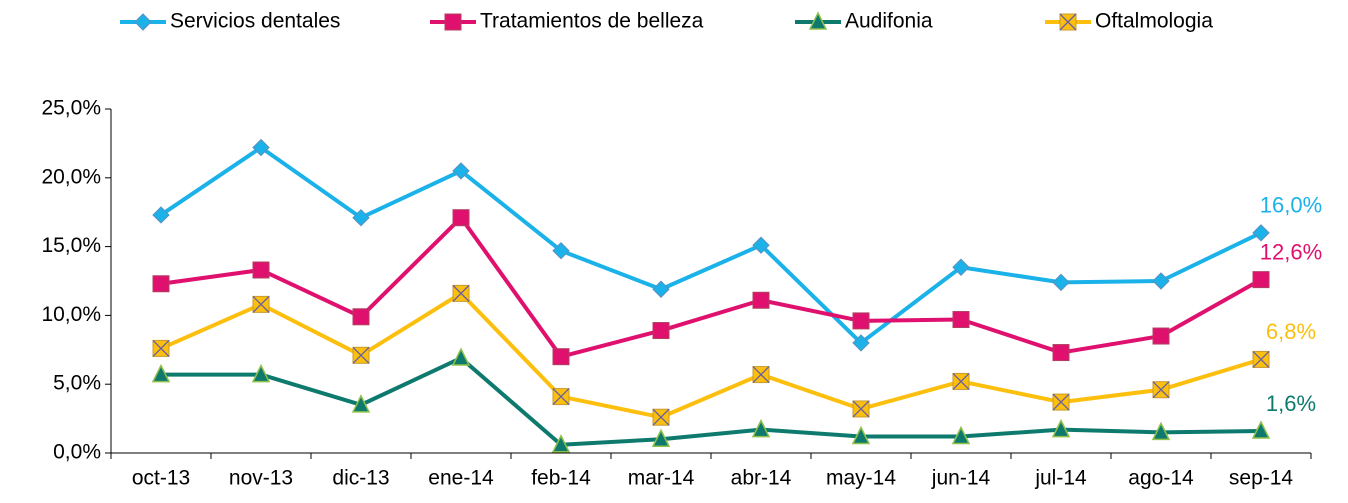 Image resolution: width=1348 pixels, height=503 pixels. What do you see at coordinates (1060, 478) in the screenshot?
I see `x-tick-label: jul-14` at bounding box center [1060, 478].